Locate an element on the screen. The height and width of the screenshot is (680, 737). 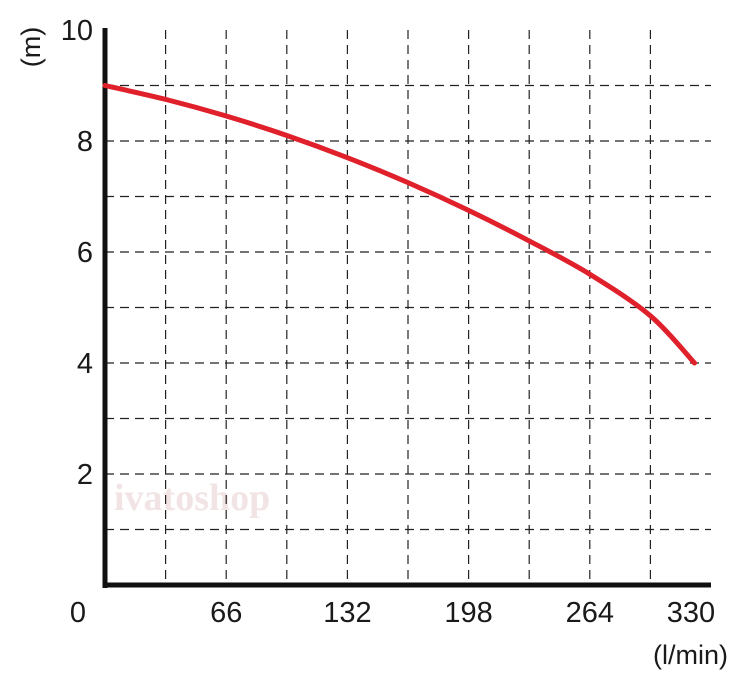
y-axis-label: (m) is located at coordinates (31, 47).